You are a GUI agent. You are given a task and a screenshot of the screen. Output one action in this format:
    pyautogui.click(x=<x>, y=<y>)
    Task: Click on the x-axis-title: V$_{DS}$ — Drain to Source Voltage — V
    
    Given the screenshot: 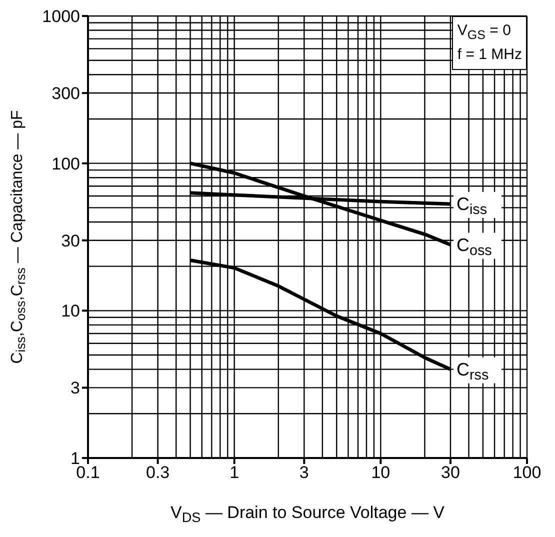 What is the action you would take?
    pyautogui.click(x=308, y=513)
    